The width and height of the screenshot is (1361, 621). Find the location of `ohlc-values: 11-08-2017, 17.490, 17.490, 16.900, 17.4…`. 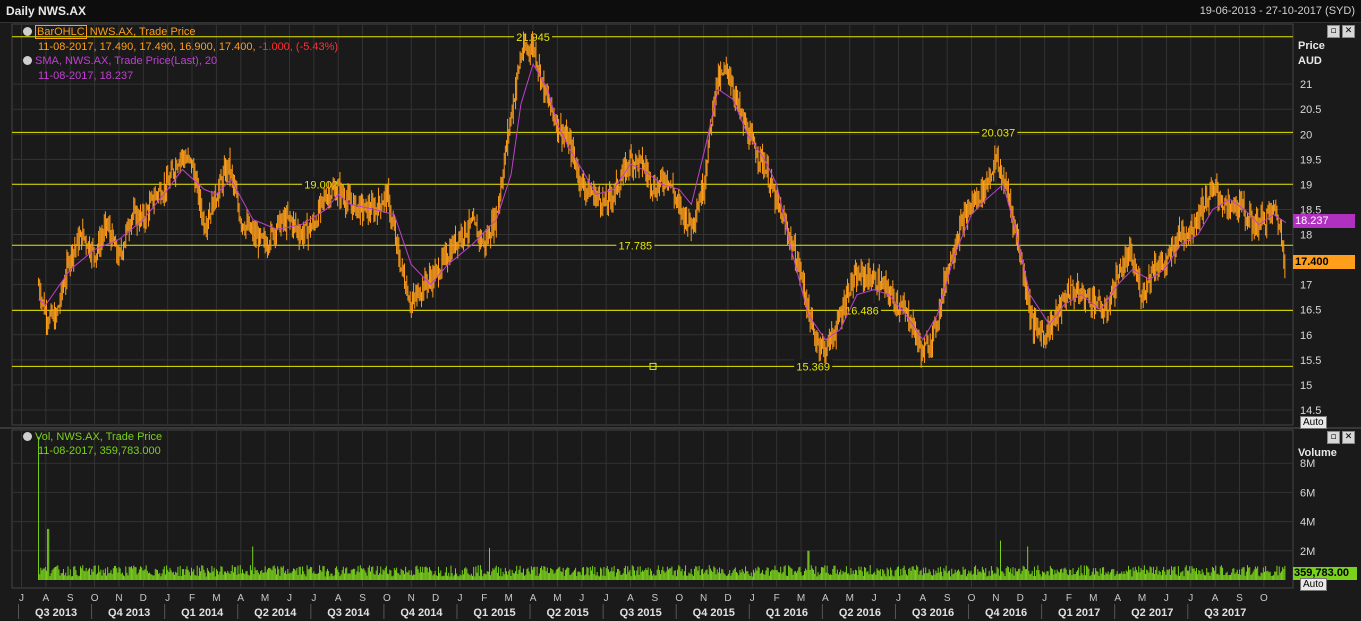

ohlc-values: 11-08-2017, 17.490, 17.490, 16.900, 17.4… is located at coordinates (147, 47).